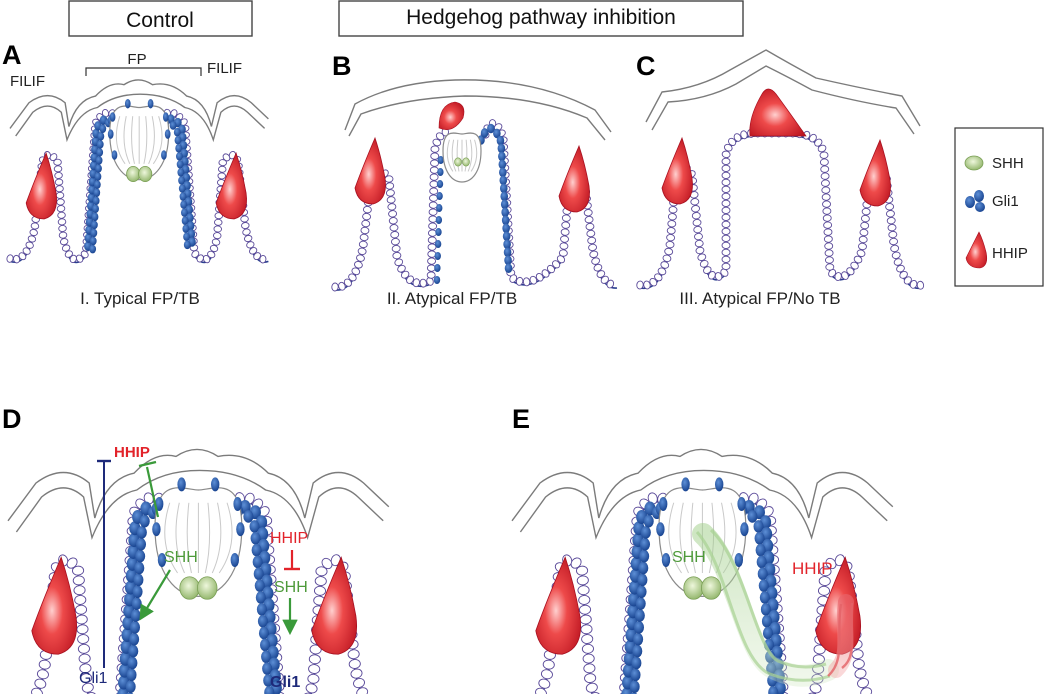  I want to click on panel-d-annotations: HHIP SHH Gli1 HHIP SHH Gli1, so click(193, 567).